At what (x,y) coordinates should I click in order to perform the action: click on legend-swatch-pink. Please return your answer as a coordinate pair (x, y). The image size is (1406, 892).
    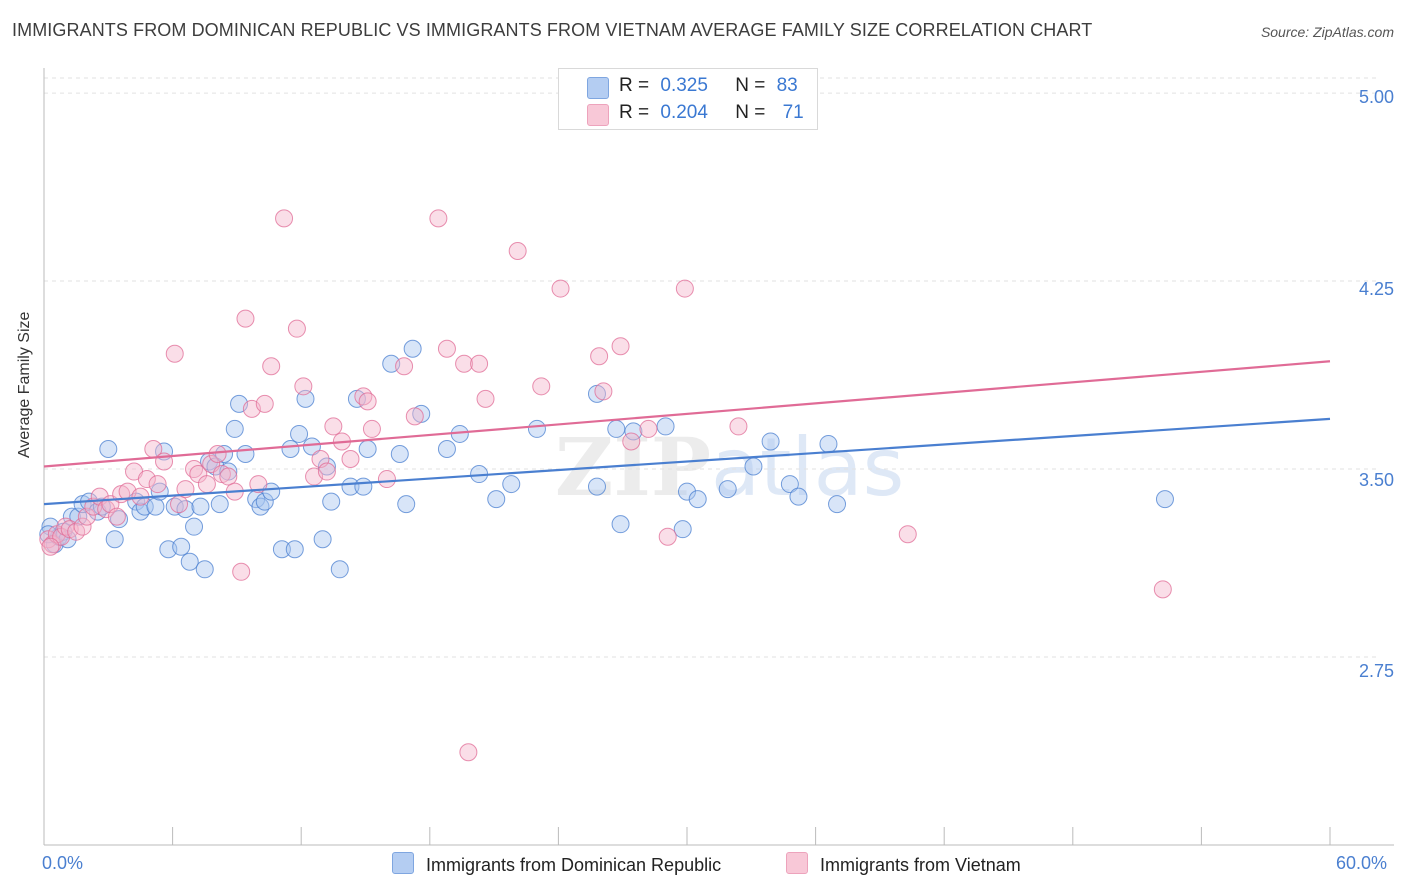
    Looking at the image, I should click on (598, 115).